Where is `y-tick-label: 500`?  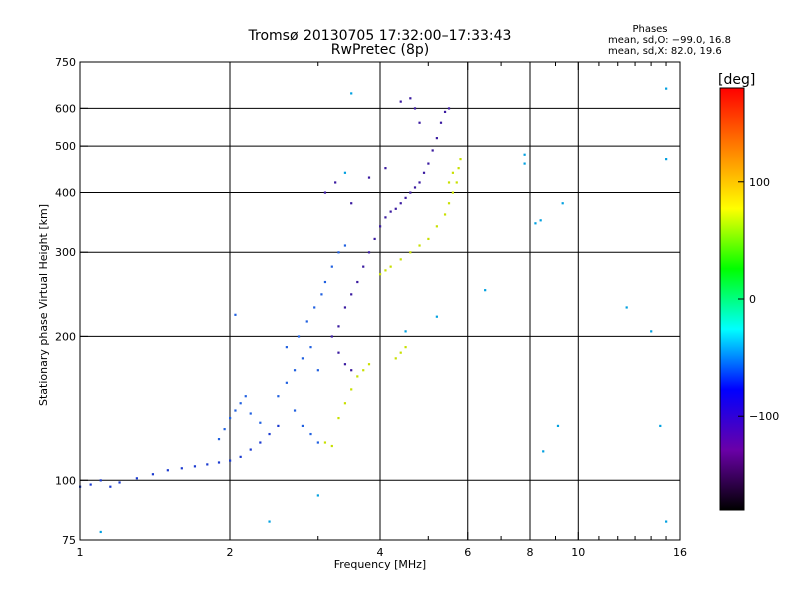 y-tick-label: 500 is located at coordinates (65, 146).